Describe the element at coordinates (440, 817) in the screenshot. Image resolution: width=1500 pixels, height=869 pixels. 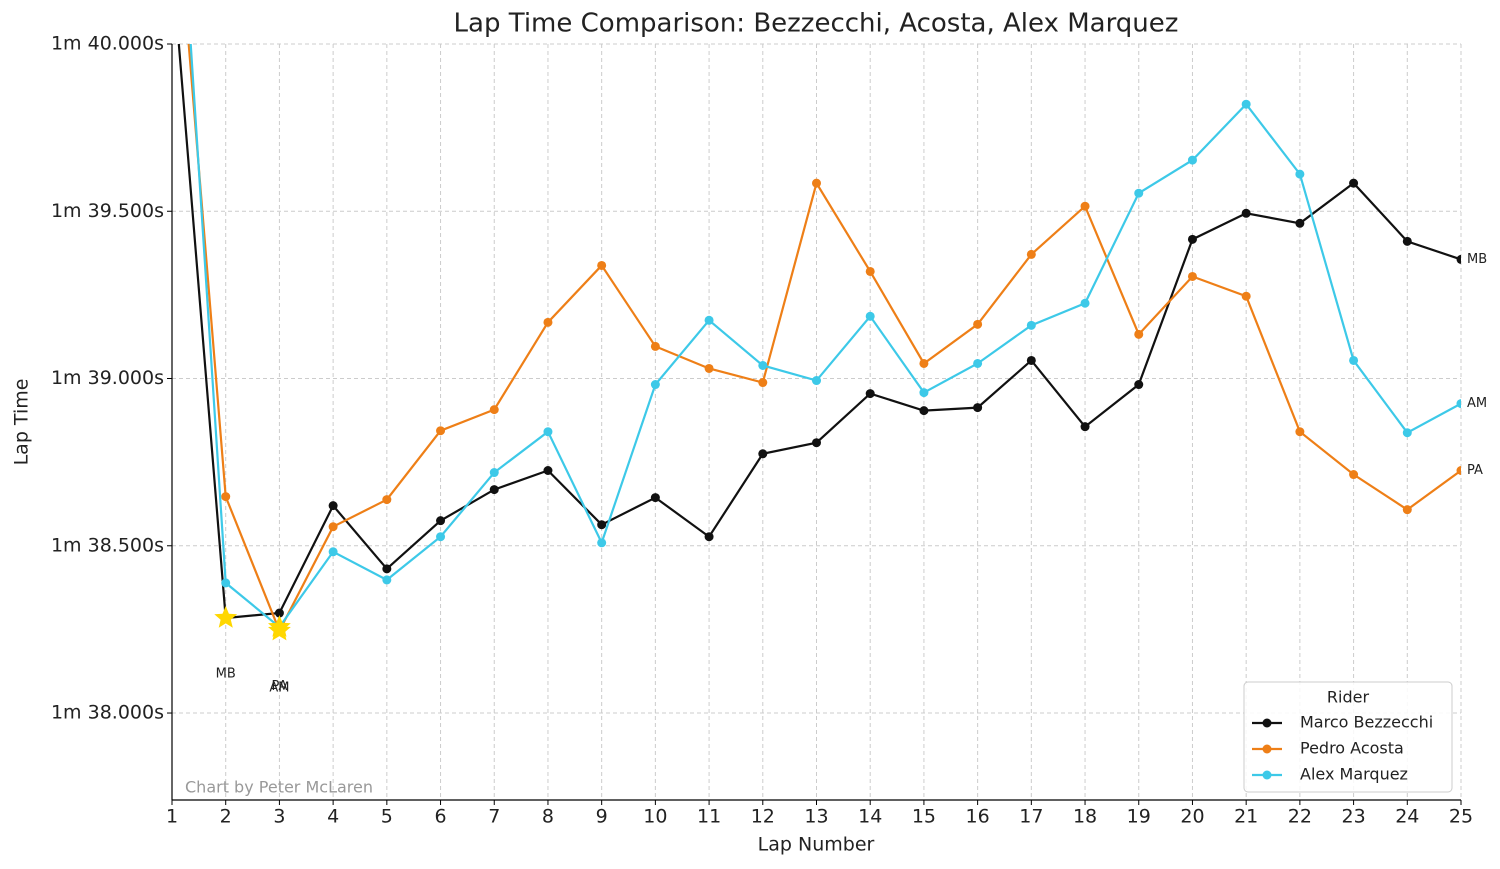
I see `x-tick-label: 6` at that location.